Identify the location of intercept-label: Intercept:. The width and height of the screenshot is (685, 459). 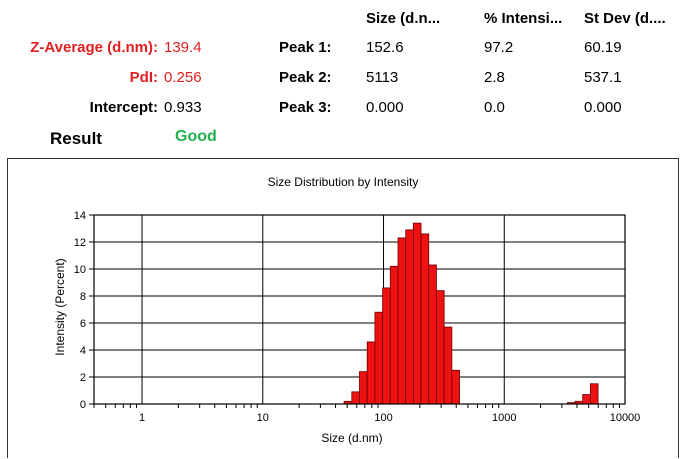
(123, 107).